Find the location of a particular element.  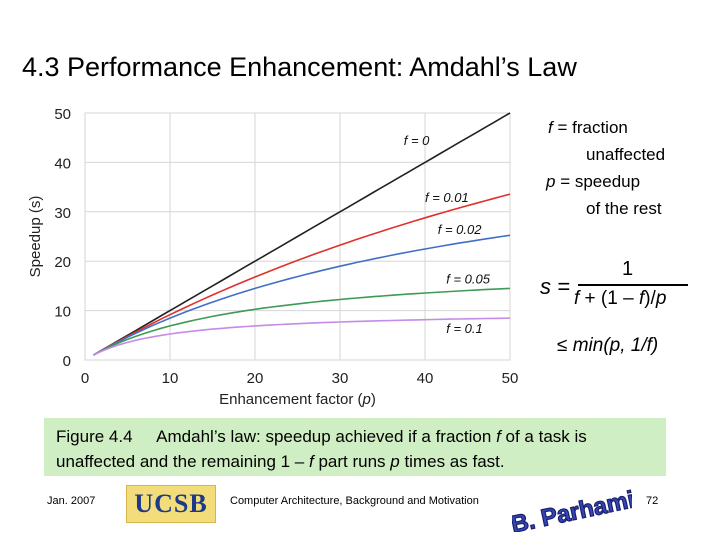

author-signature-logo: B. Parhami is located at coordinates (572, 509).